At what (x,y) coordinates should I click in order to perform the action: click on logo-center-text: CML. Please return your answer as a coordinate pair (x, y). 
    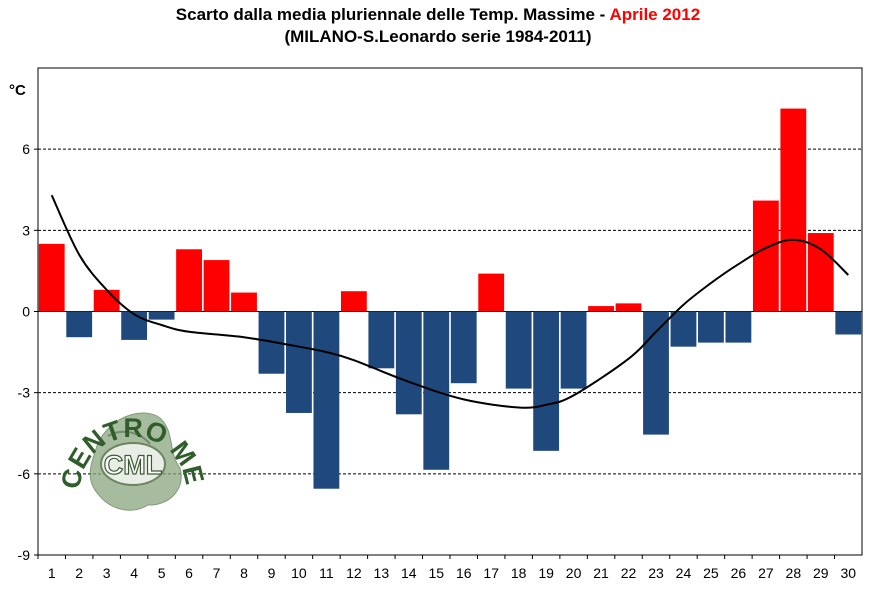
    Looking at the image, I should click on (133, 465).